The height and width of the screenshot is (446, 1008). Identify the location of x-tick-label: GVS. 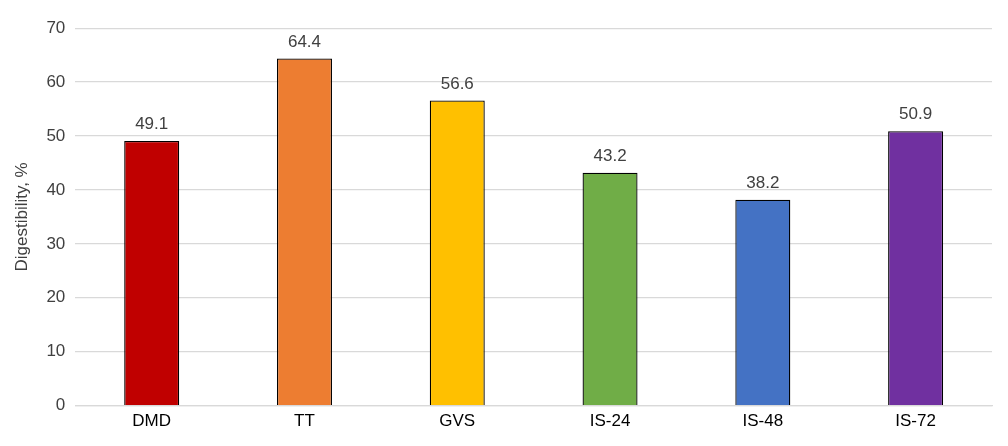
(457, 421).